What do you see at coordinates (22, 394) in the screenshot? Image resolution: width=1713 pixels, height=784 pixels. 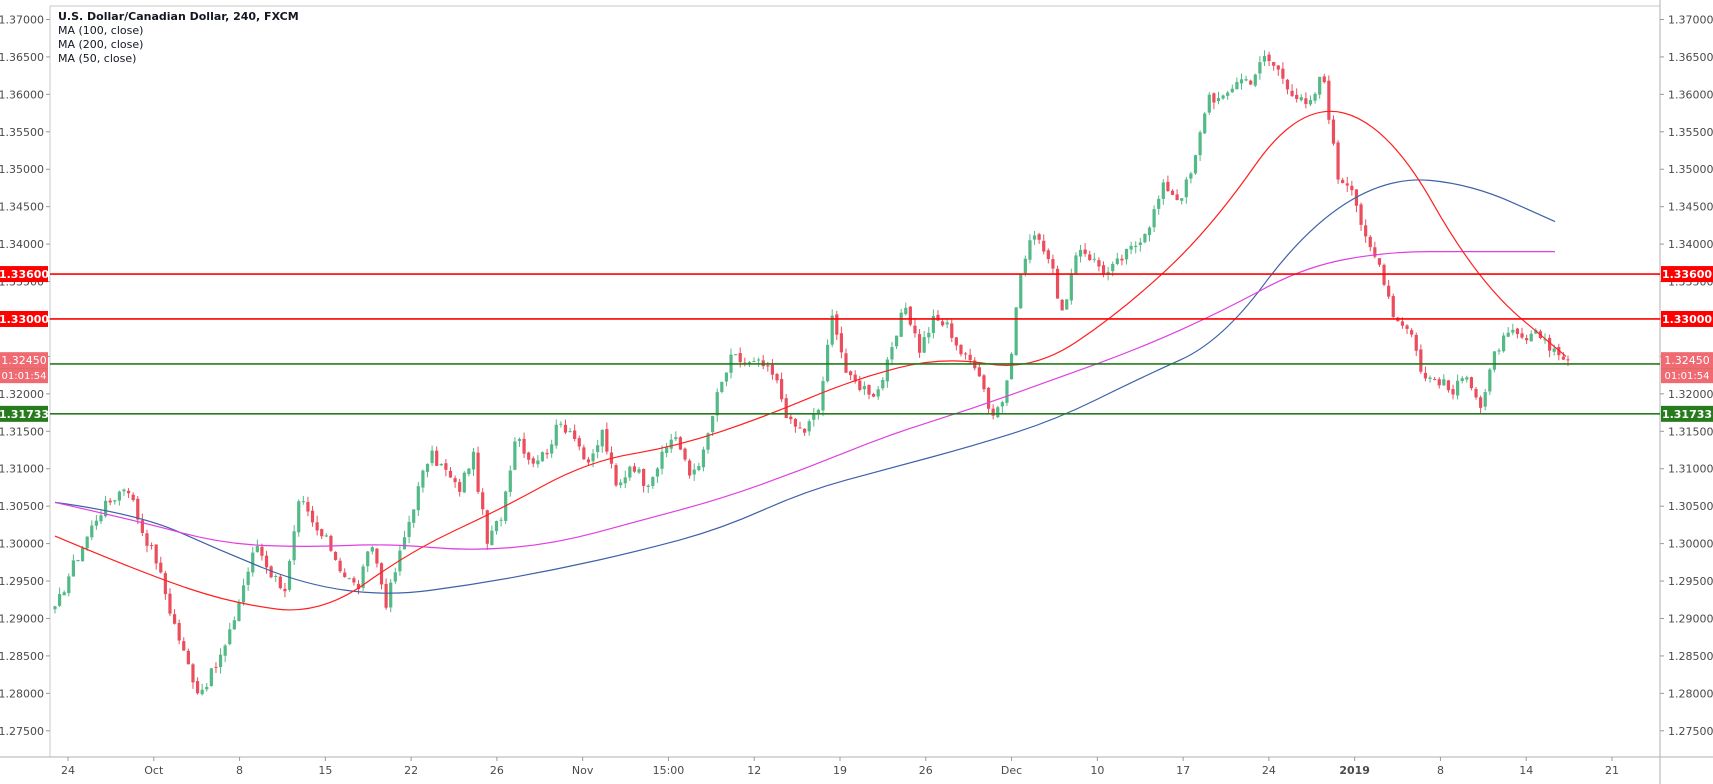 I see `y-tick-label-left: 1.32000` at bounding box center [22, 394].